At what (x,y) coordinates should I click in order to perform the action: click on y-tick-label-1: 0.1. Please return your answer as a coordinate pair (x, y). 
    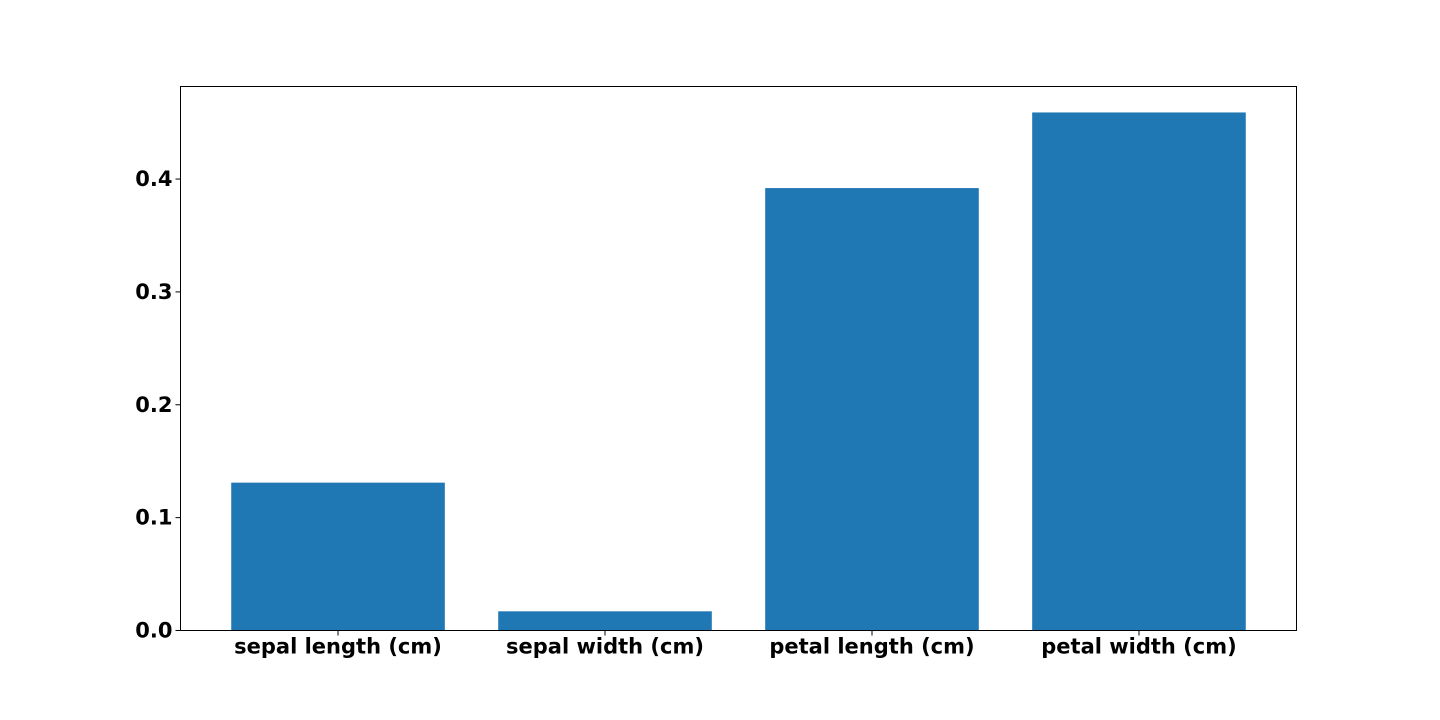
    Looking at the image, I should click on (153, 518).